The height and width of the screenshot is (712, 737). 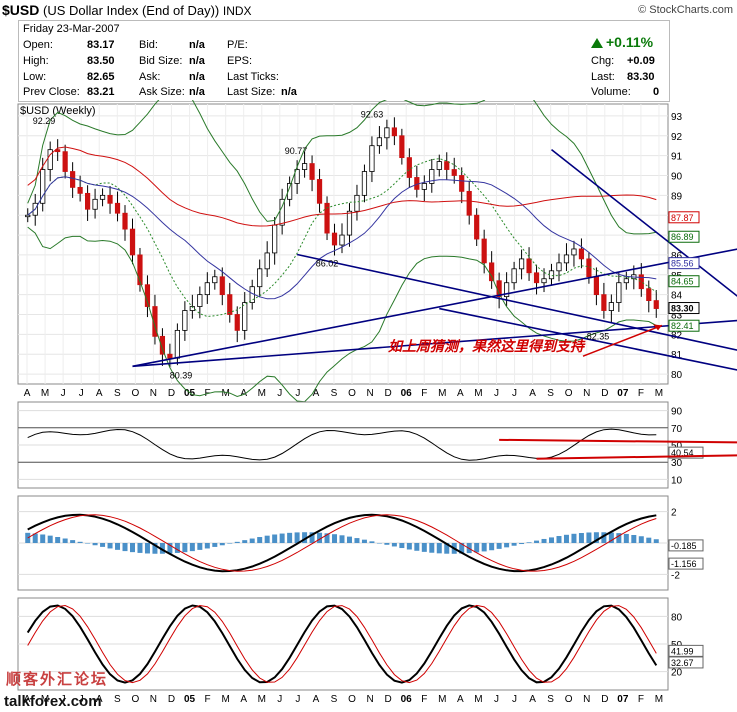 I want to click on macd-line, so click(x=342, y=543).